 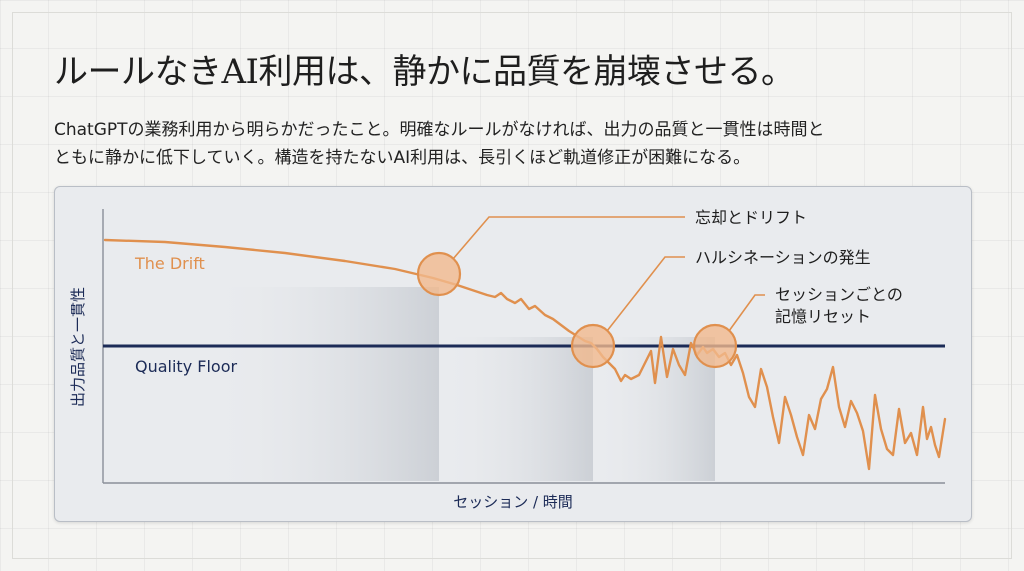 I want to click on x-axis-title: セッション / 時間, so click(x=513, y=502).